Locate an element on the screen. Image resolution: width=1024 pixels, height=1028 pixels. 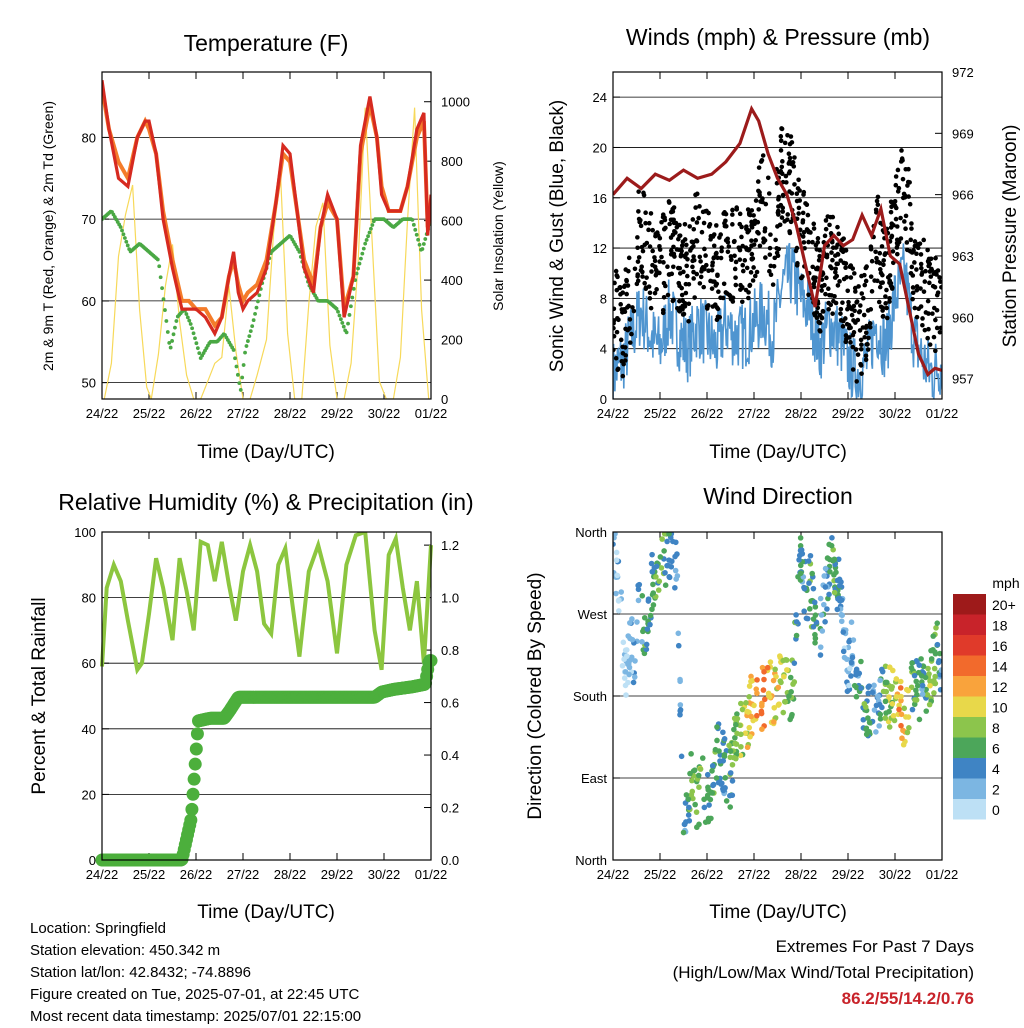
humidity-ylabel-left: Percent & Total Rainfall is located at coordinates (39, 695).